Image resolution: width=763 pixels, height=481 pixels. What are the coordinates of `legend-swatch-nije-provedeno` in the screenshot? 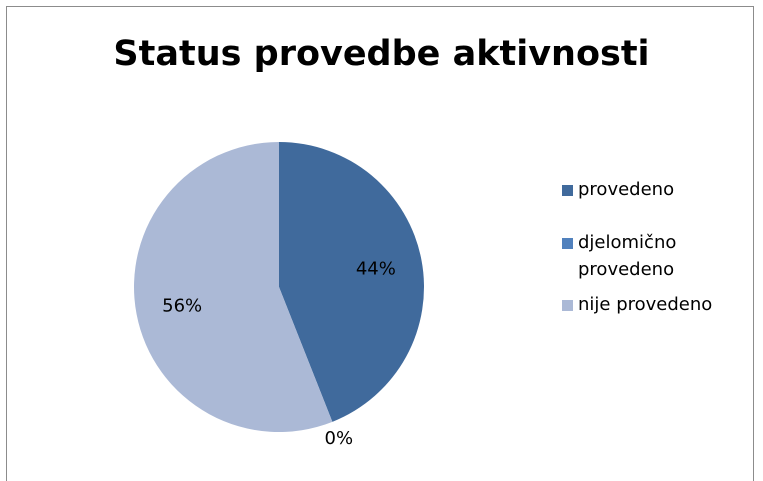 It's located at (567, 305).